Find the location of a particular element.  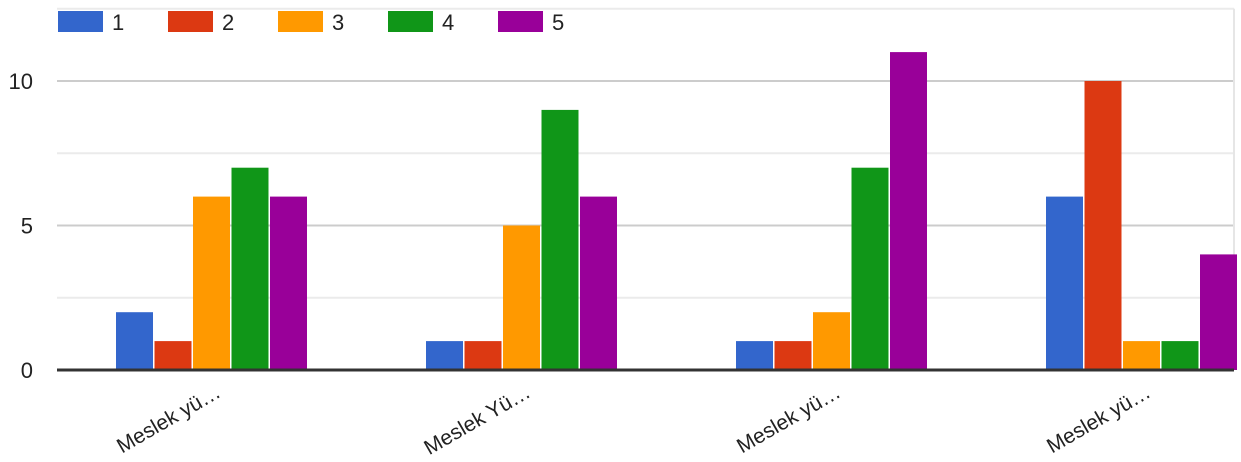

legend: 1 2 3 4 5 is located at coordinates (311, 22).